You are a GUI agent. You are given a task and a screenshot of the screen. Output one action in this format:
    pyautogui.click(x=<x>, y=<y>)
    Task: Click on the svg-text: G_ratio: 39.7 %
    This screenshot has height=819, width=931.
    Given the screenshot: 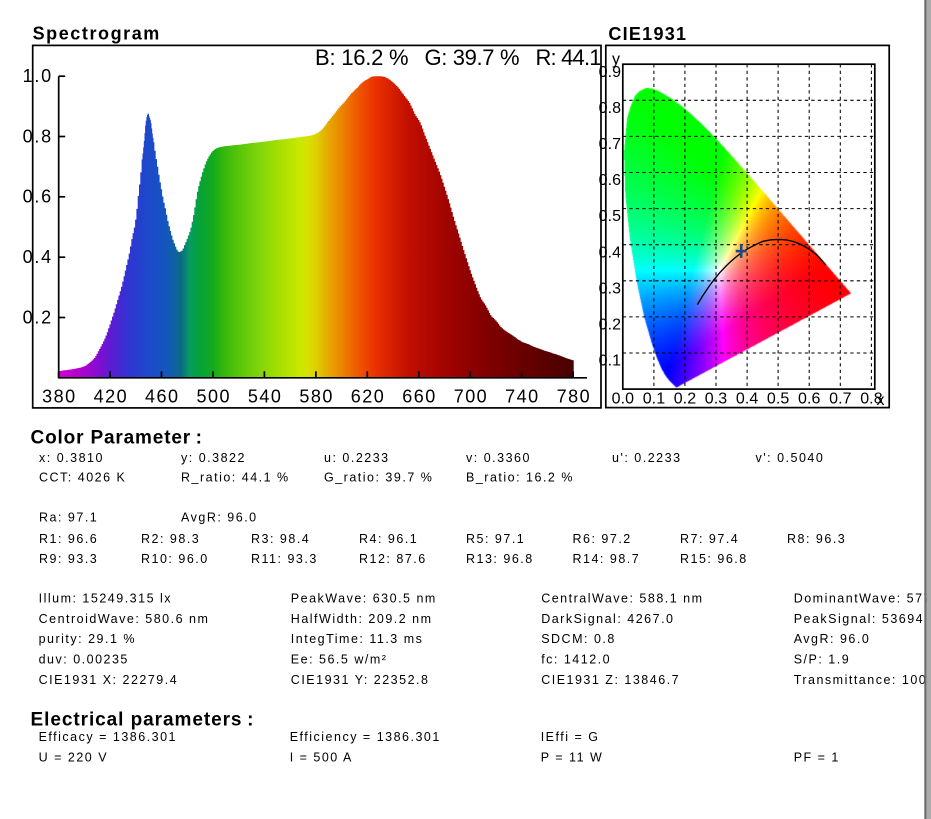 What is the action you would take?
    pyautogui.click(x=378, y=478)
    